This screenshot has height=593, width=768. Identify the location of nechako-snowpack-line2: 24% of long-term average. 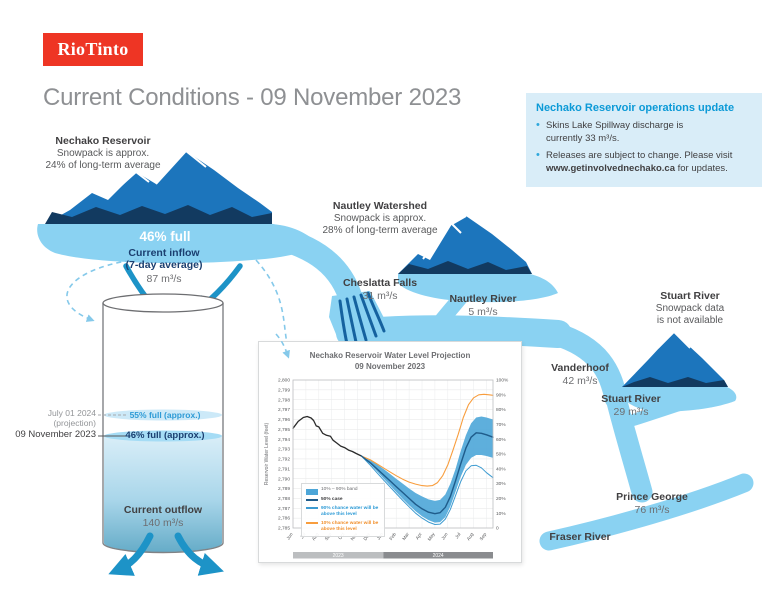
(103, 165).